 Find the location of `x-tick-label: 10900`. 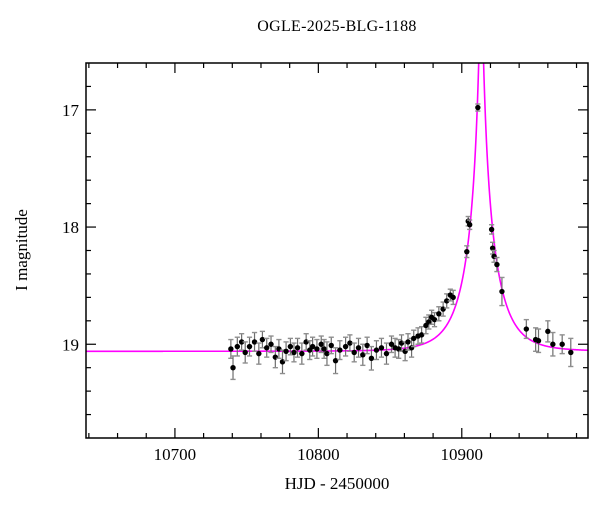

x-tick-label: 10900 is located at coordinates (462, 454).